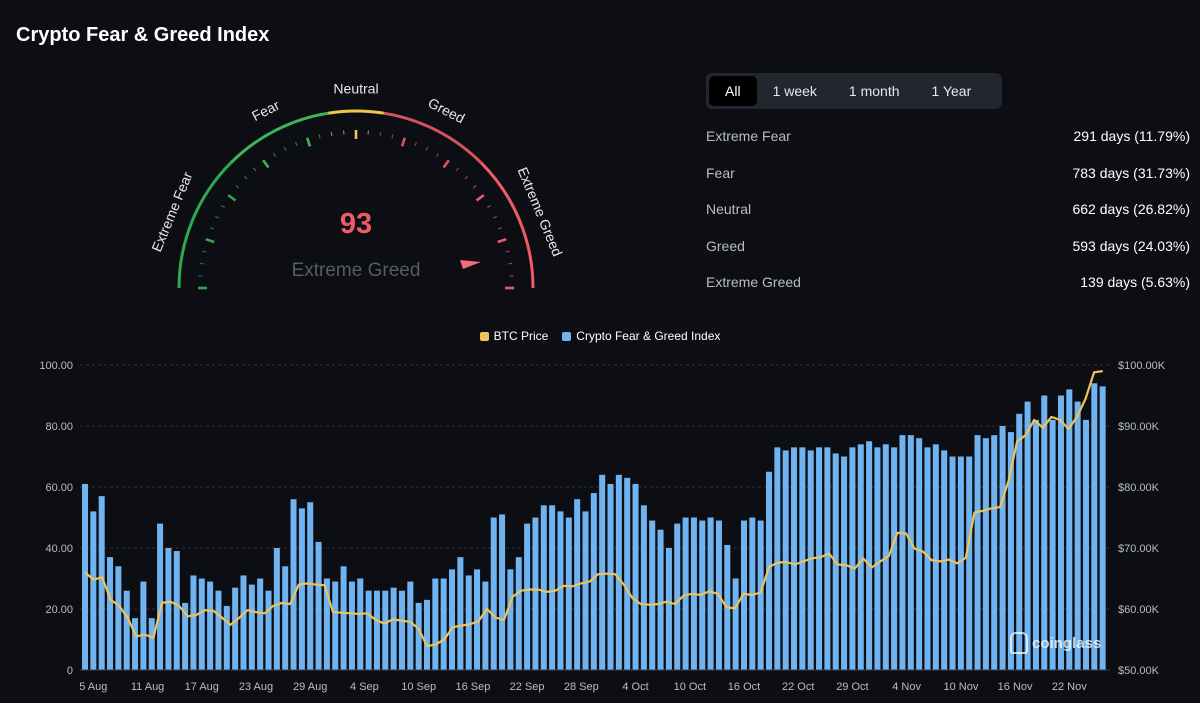 The height and width of the screenshot is (703, 1200). What do you see at coordinates (513, 336) in the screenshot?
I see `legend-item-btc-price: BTC Price` at bounding box center [513, 336].